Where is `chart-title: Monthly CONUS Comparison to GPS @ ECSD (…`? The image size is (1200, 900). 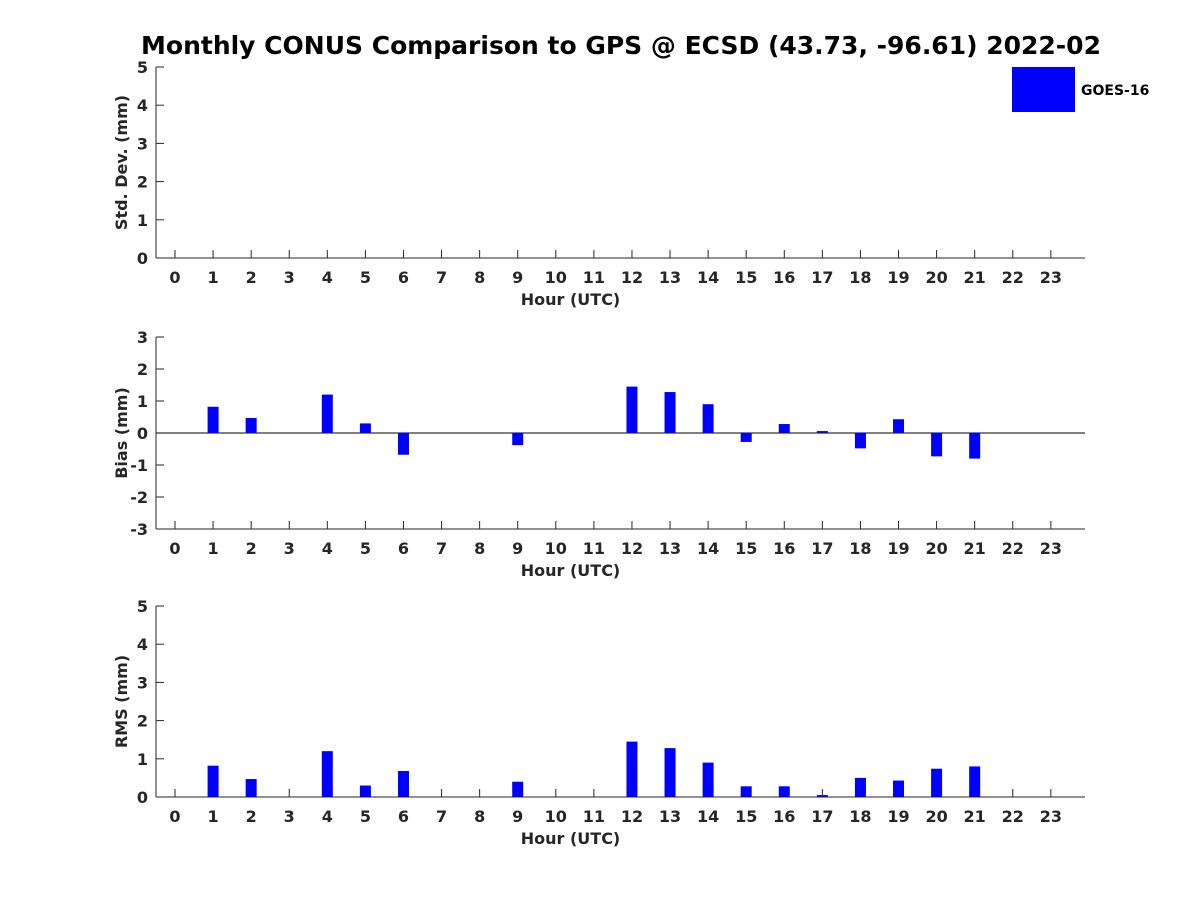
chart-title: Monthly CONUS Comparison to GPS @ ECSD (… is located at coordinates (621, 45).